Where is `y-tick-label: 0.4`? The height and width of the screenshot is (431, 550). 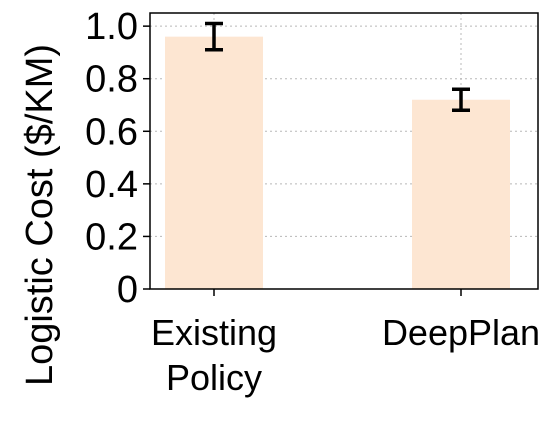
y-tick-label: 0.4 is located at coordinates (111, 185).